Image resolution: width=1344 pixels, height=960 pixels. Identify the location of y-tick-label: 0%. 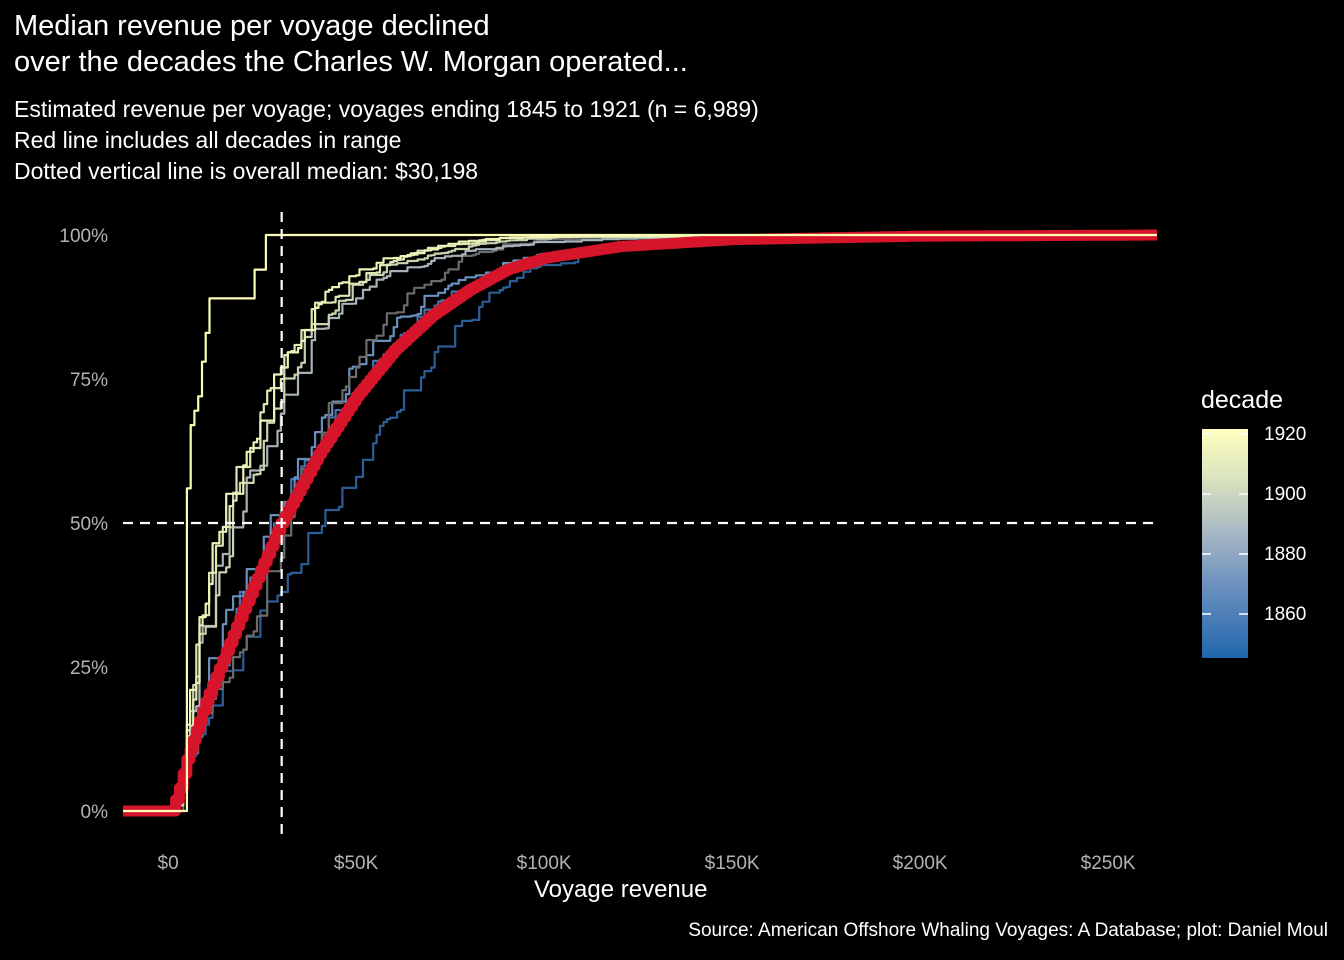
(95, 812).